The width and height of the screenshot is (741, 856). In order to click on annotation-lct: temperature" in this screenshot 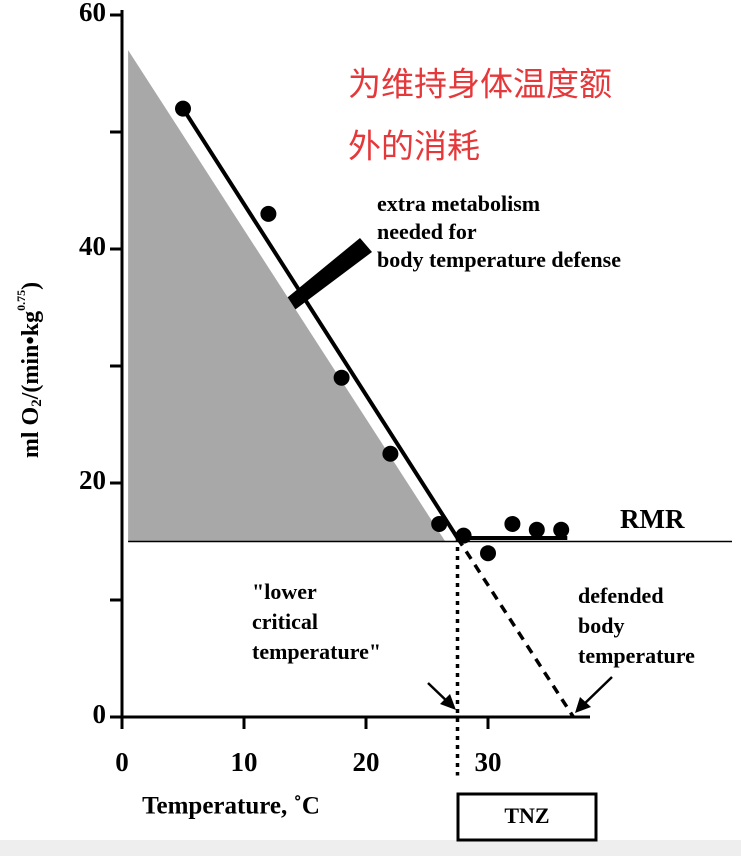, I will do `click(316, 651)`.